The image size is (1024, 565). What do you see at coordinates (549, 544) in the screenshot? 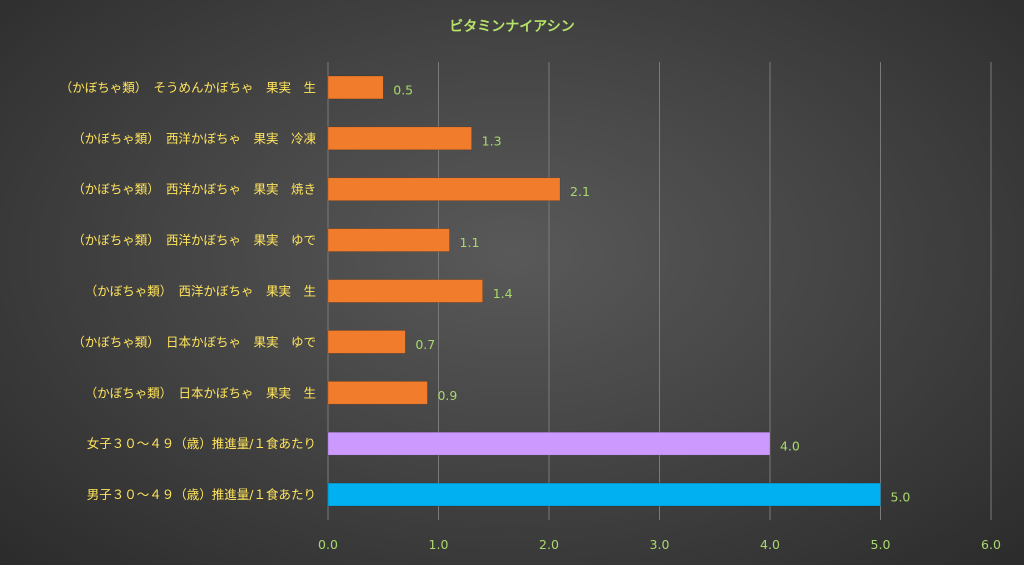
I see `x-tick-label: 2.0` at bounding box center [549, 544].